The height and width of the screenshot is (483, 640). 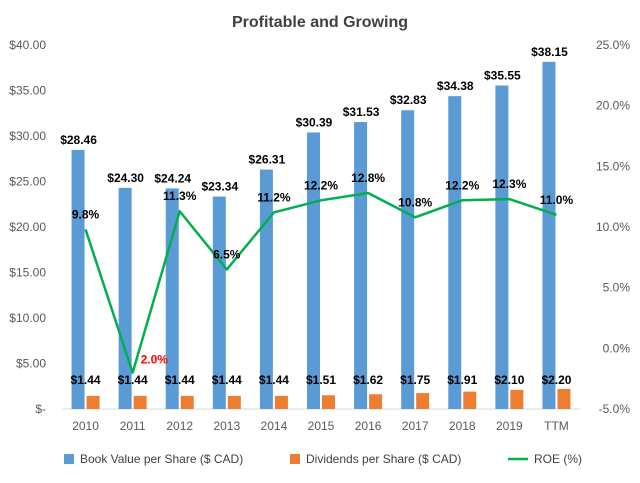 I want to click on roe-point-label: 2.0%, so click(x=155, y=360).